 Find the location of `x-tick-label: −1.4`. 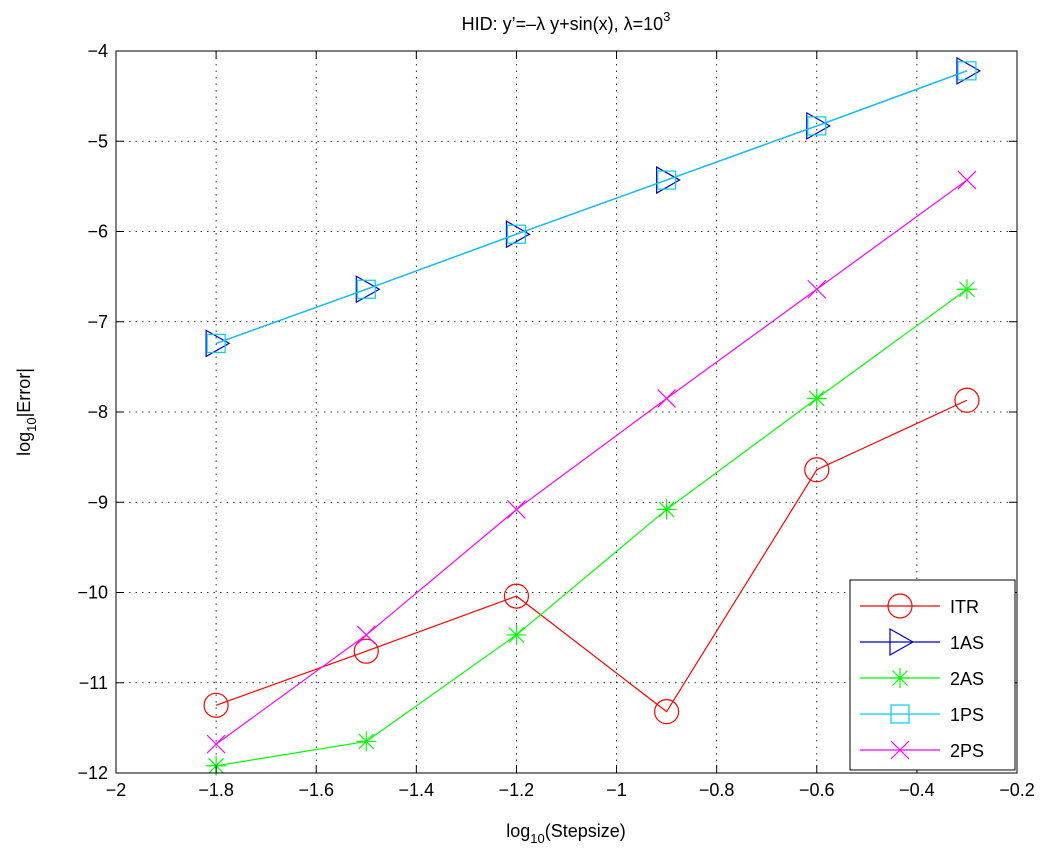

x-tick-label: −1.4 is located at coordinates (417, 790).